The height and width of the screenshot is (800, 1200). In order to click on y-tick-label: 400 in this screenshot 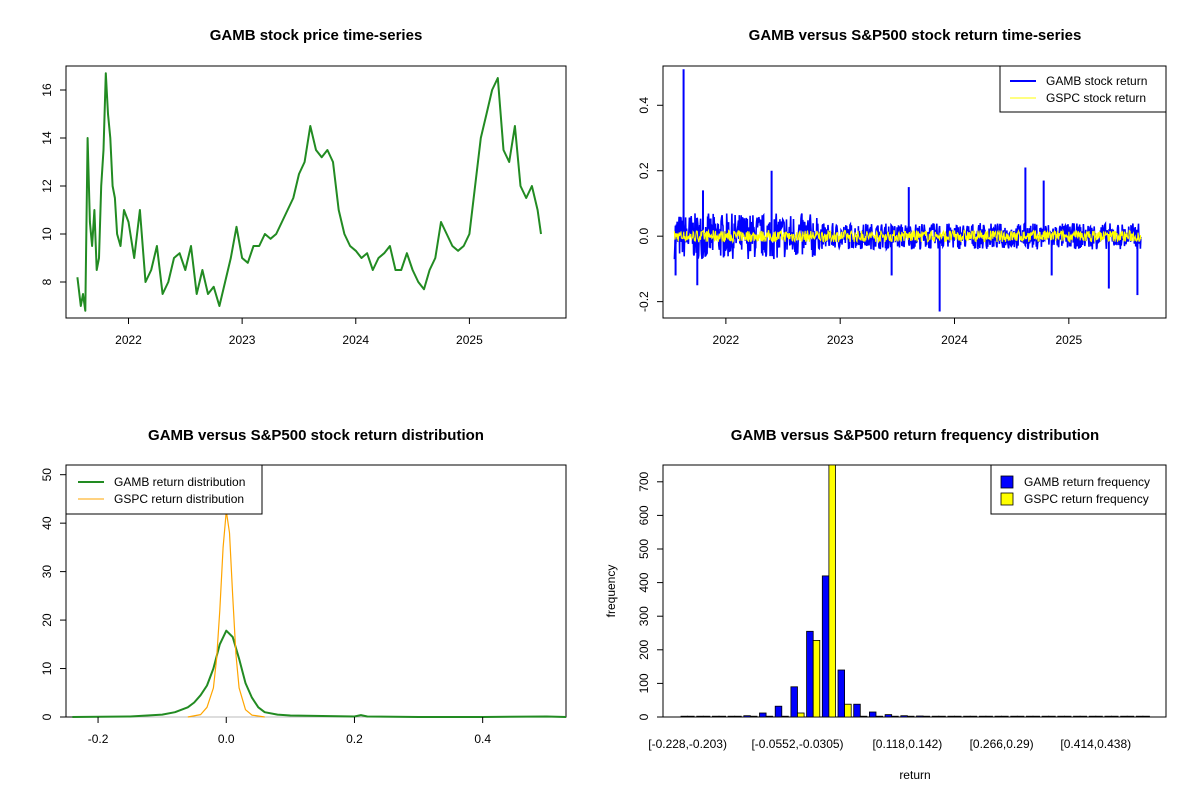, I will do `click(644, 582)`.